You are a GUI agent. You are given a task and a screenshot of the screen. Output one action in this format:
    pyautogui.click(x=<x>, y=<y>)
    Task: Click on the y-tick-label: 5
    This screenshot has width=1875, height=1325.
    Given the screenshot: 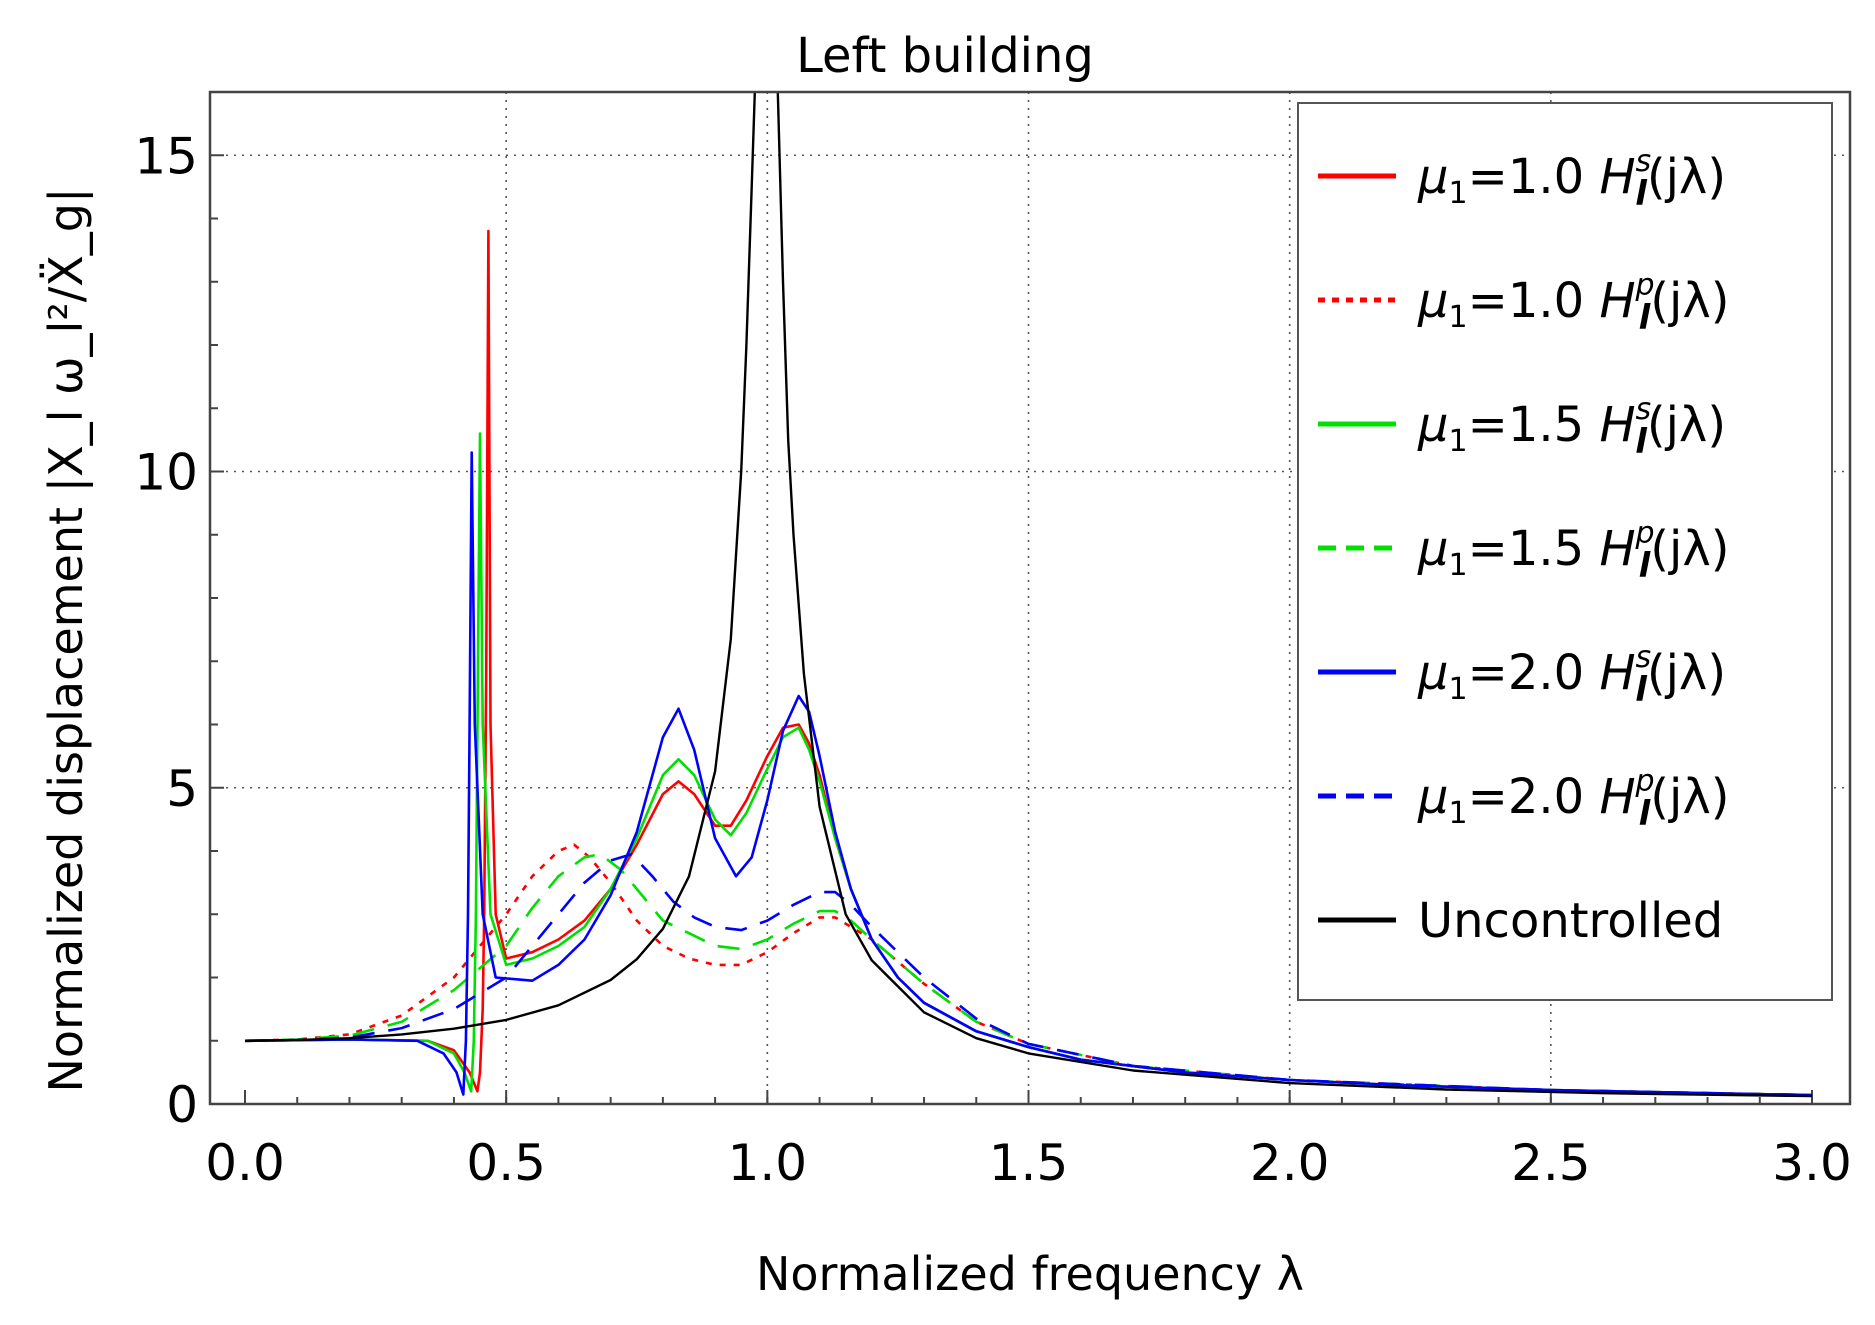 What is the action you would take?
    pyautogui.click(x=182, y=789)
    